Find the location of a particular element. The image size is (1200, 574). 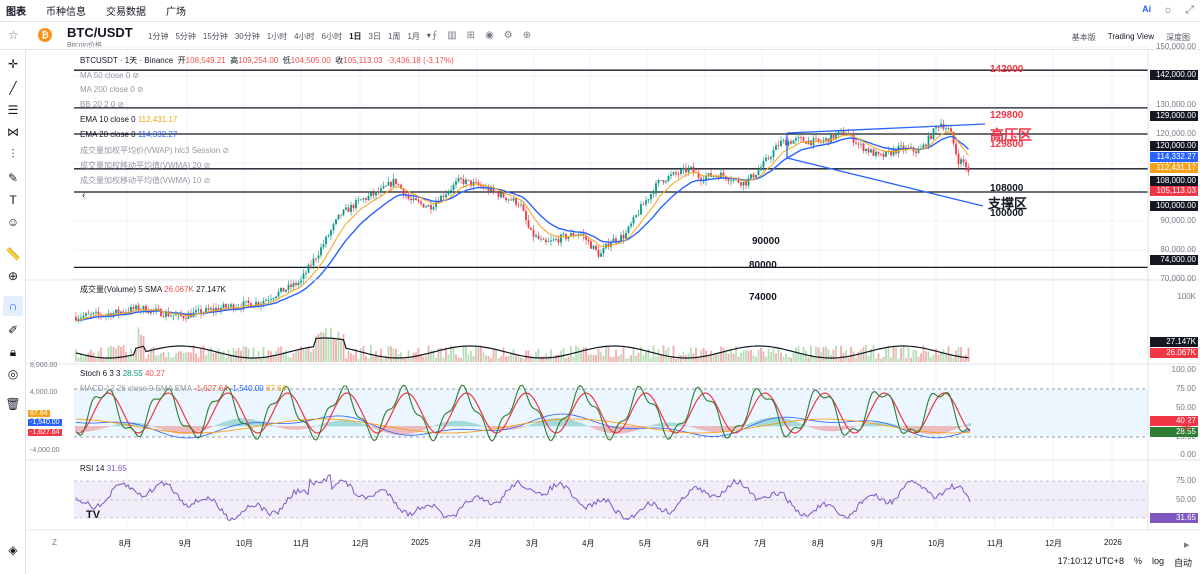

interval-1: 5分钟 is located at coordinates (185, 36).